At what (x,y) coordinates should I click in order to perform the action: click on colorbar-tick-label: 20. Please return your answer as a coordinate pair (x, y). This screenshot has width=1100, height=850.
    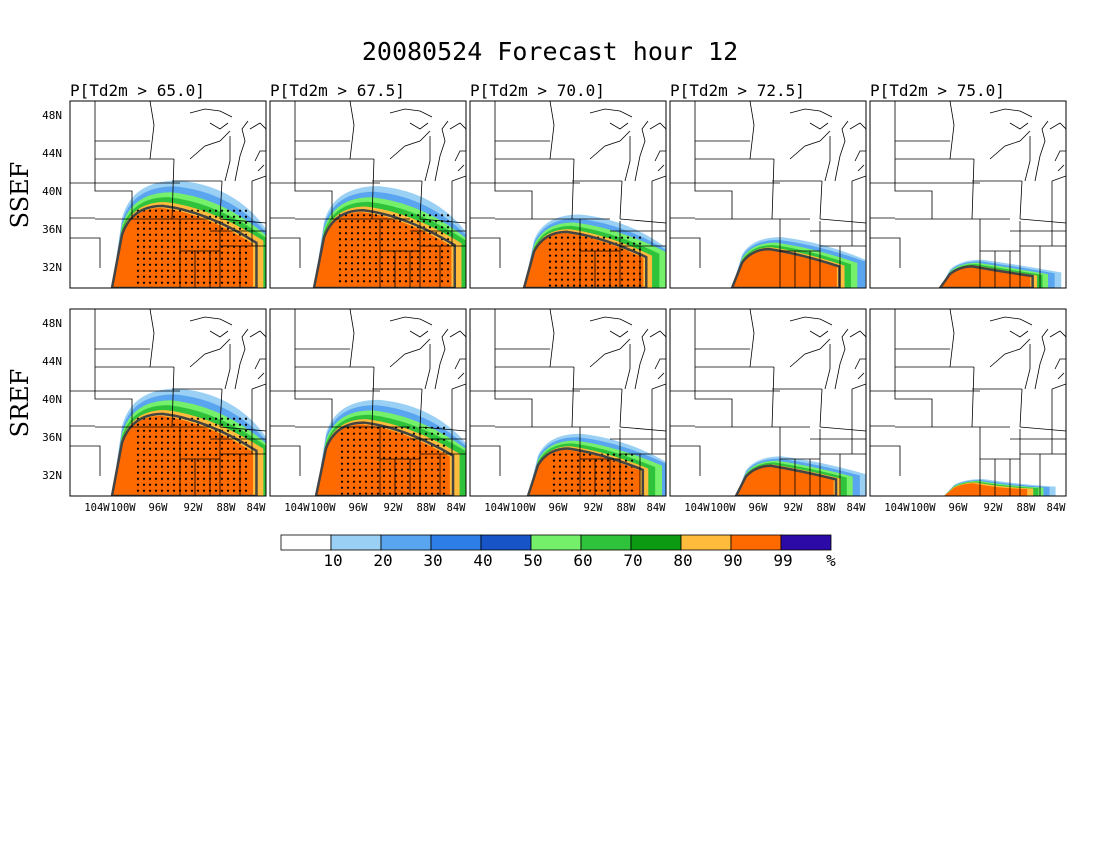
    Looking at the image, I should click on (382, 560).